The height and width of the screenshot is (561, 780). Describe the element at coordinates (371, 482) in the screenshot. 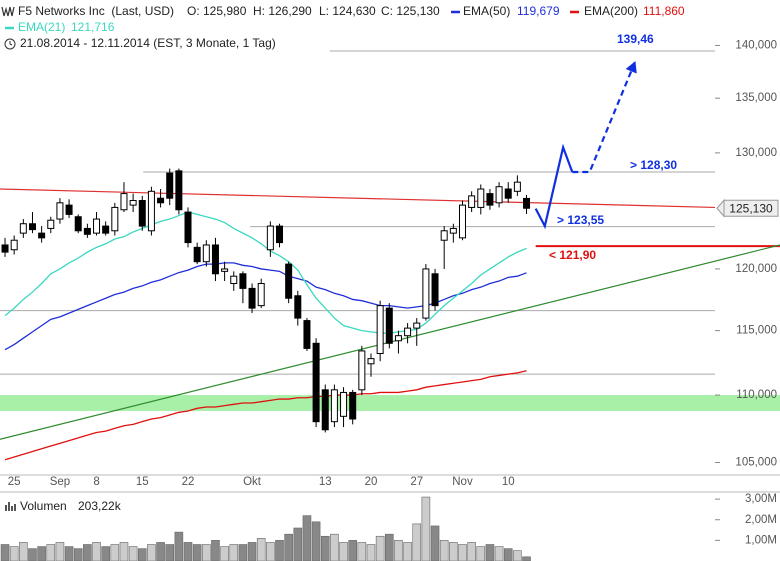

I see `x-tick-label: 20` at that location.